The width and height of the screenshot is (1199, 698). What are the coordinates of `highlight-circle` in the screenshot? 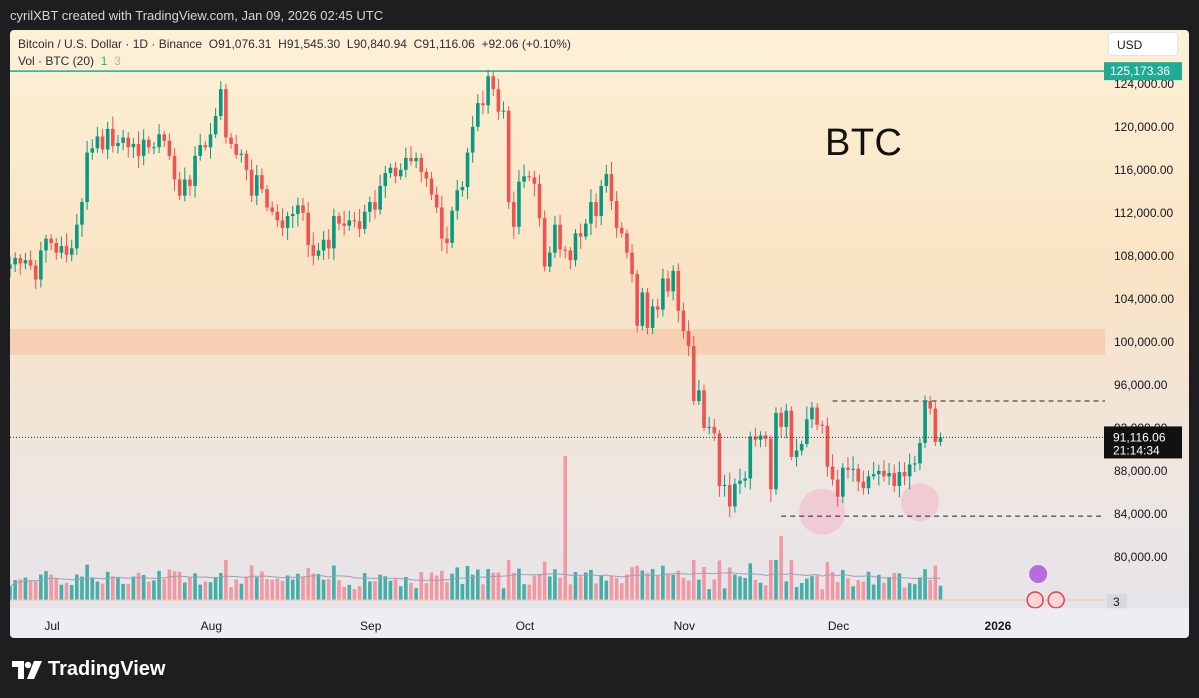 It's located at (919, 502).